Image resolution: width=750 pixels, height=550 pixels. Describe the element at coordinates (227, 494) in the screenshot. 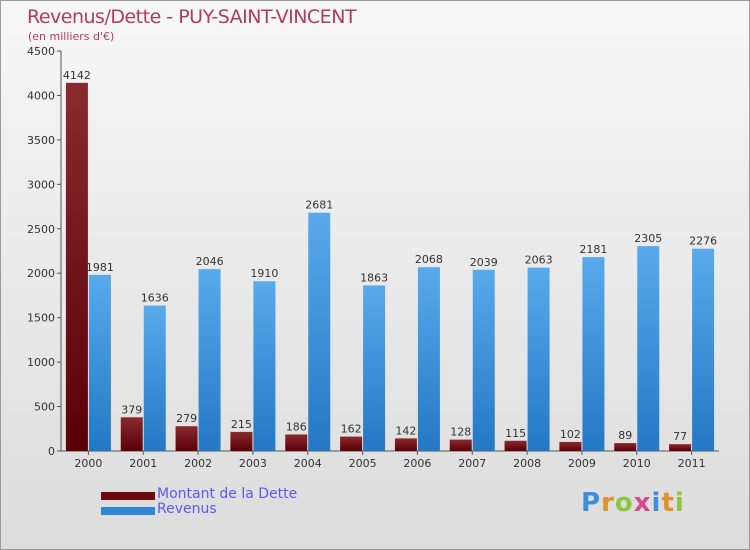

I see `legend-label-dette: Montant de la Dette` at that location.